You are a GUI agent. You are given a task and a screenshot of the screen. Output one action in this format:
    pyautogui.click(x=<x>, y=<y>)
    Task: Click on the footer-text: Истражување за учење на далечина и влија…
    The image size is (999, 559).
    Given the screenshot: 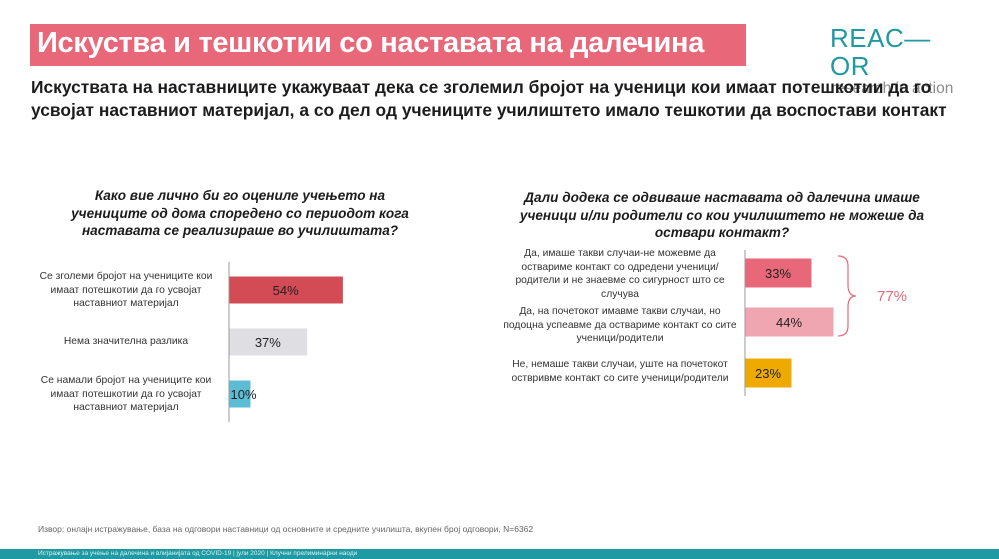 What is the action you would take?
    pyautogui.click(x=198, y=553)
    